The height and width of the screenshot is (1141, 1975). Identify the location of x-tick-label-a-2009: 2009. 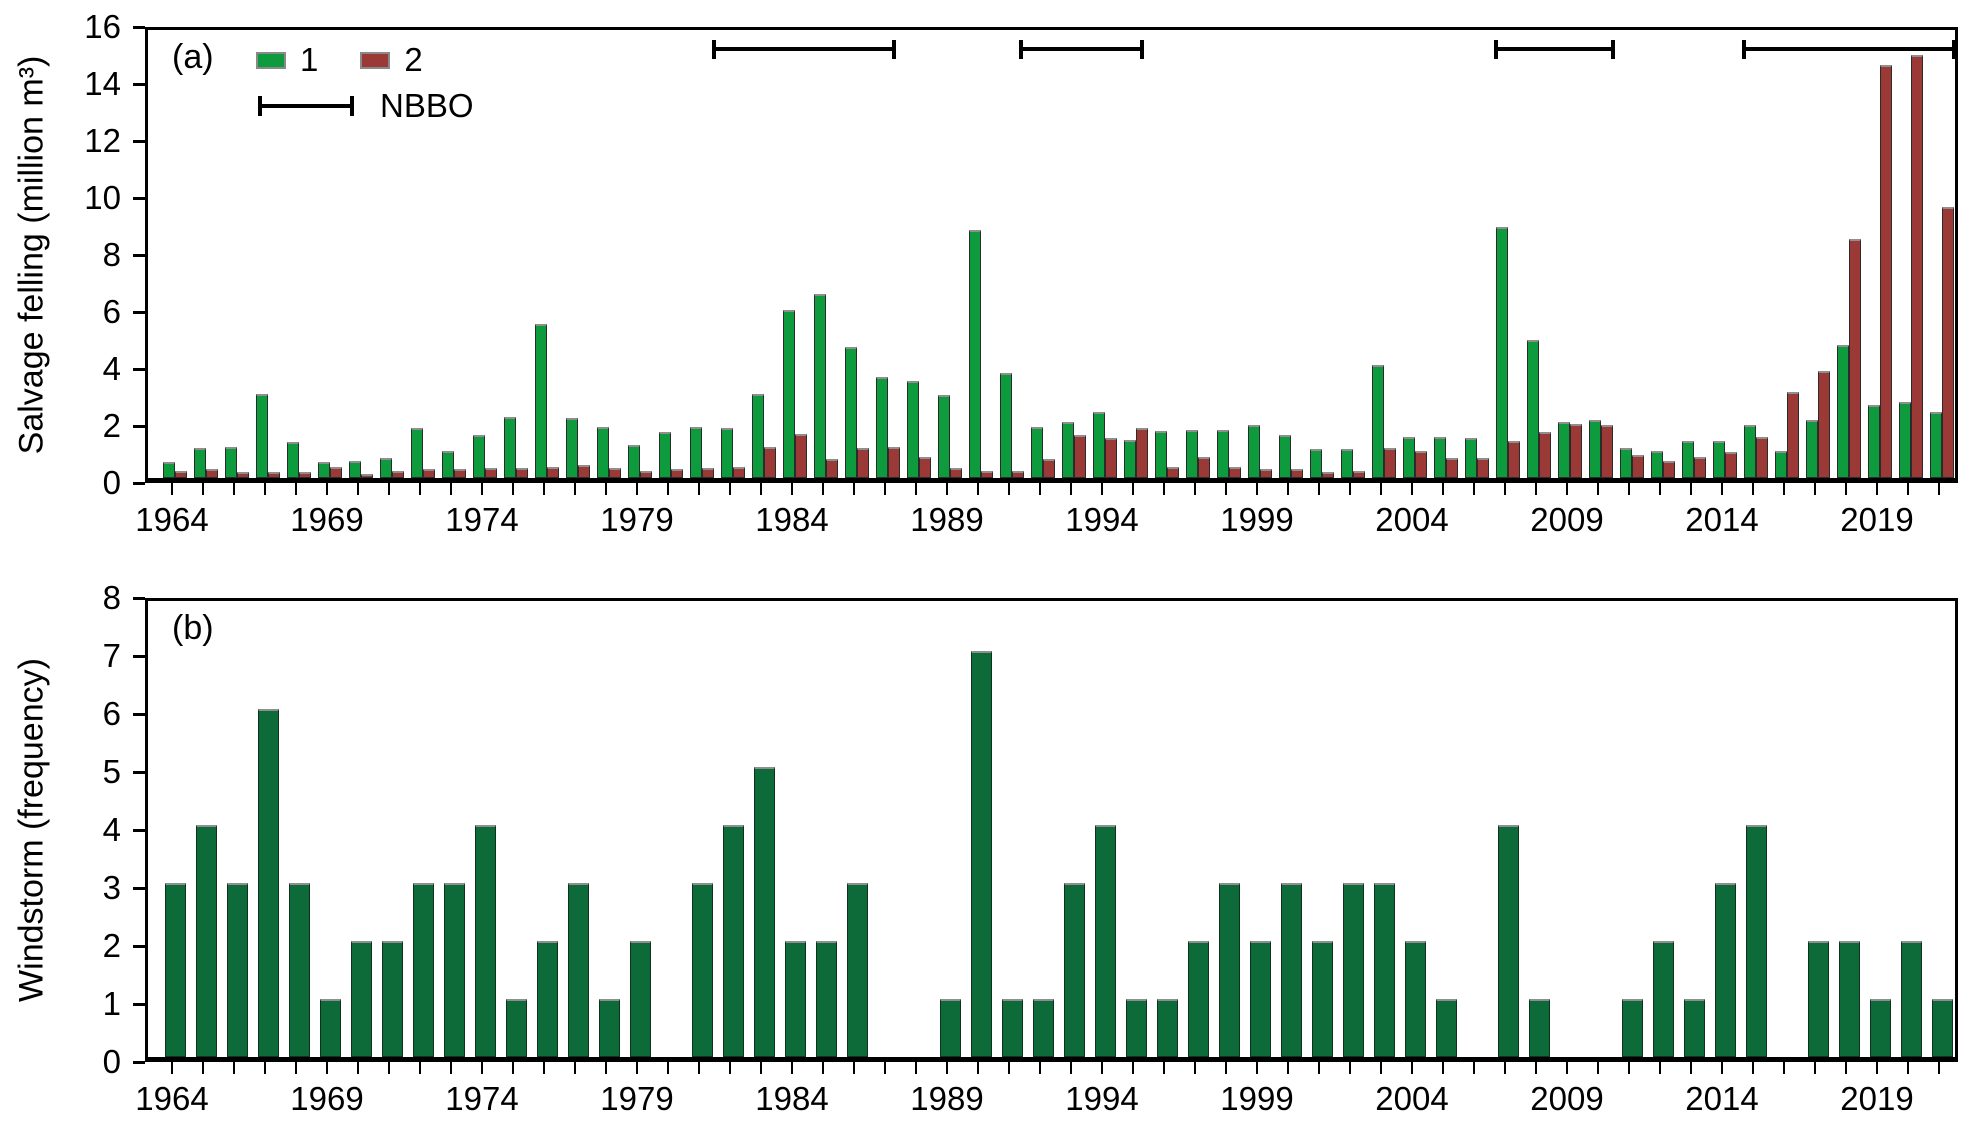
(1567, 519).